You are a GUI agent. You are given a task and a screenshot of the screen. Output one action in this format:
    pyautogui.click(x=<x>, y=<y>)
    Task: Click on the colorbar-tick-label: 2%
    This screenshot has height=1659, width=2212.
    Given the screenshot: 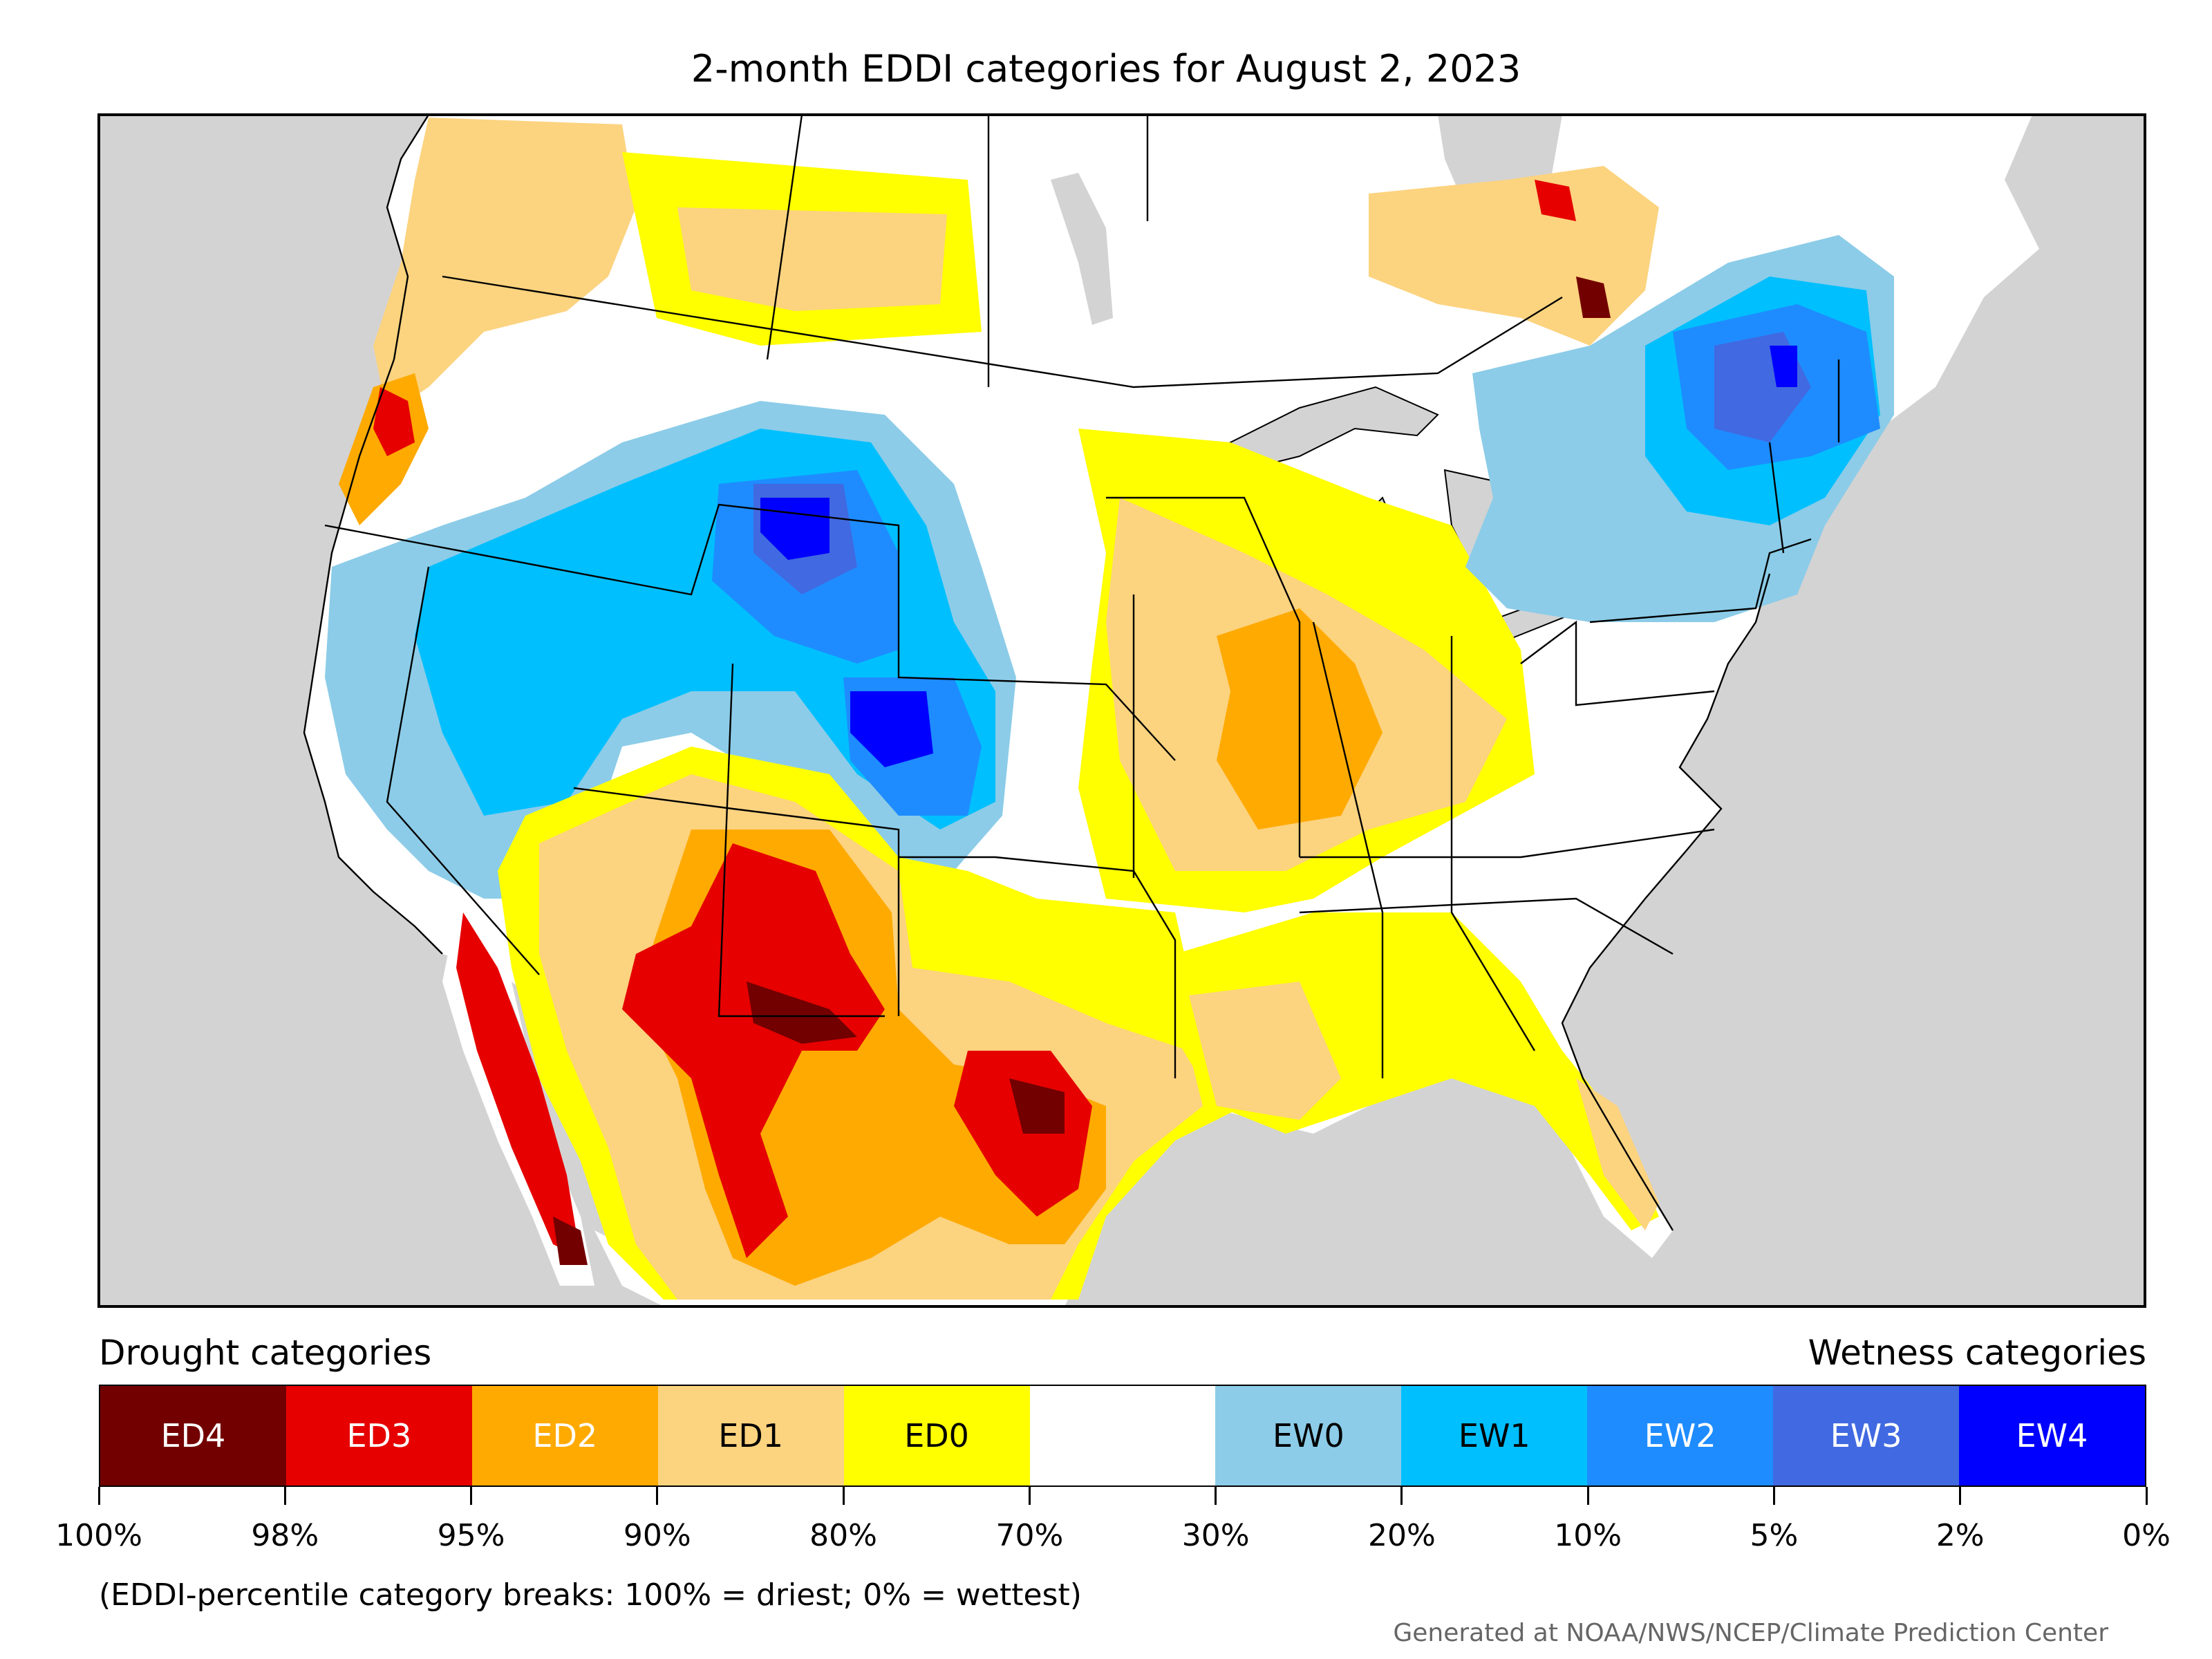 What is the action you would take?
    pyautogui.click(x=1961, y=1535)
    